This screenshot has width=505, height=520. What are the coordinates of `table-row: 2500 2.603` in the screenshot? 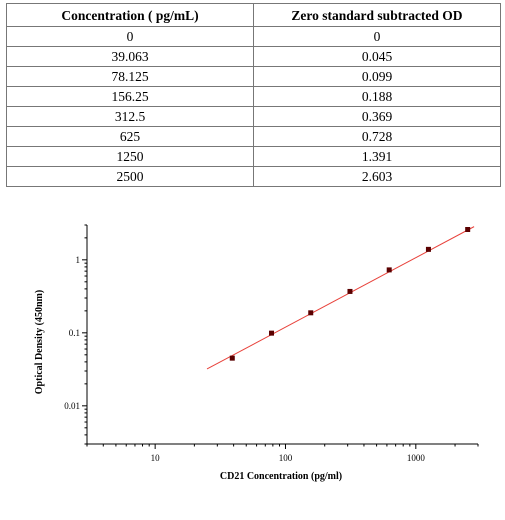 It's located at (253, 176).